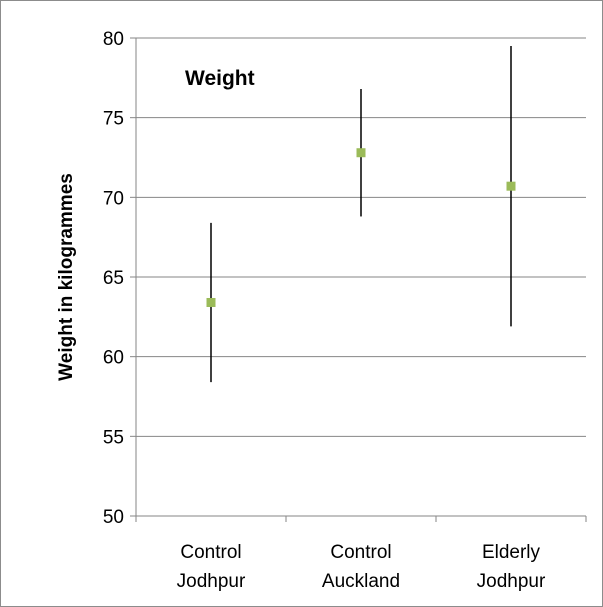 Image resolution: width=603 pixels, height=607 pixels. What do you see at coordinates (113, 437) in the screenshot?
I see `y-tick-label: 55` at bounding box center [113, 437].